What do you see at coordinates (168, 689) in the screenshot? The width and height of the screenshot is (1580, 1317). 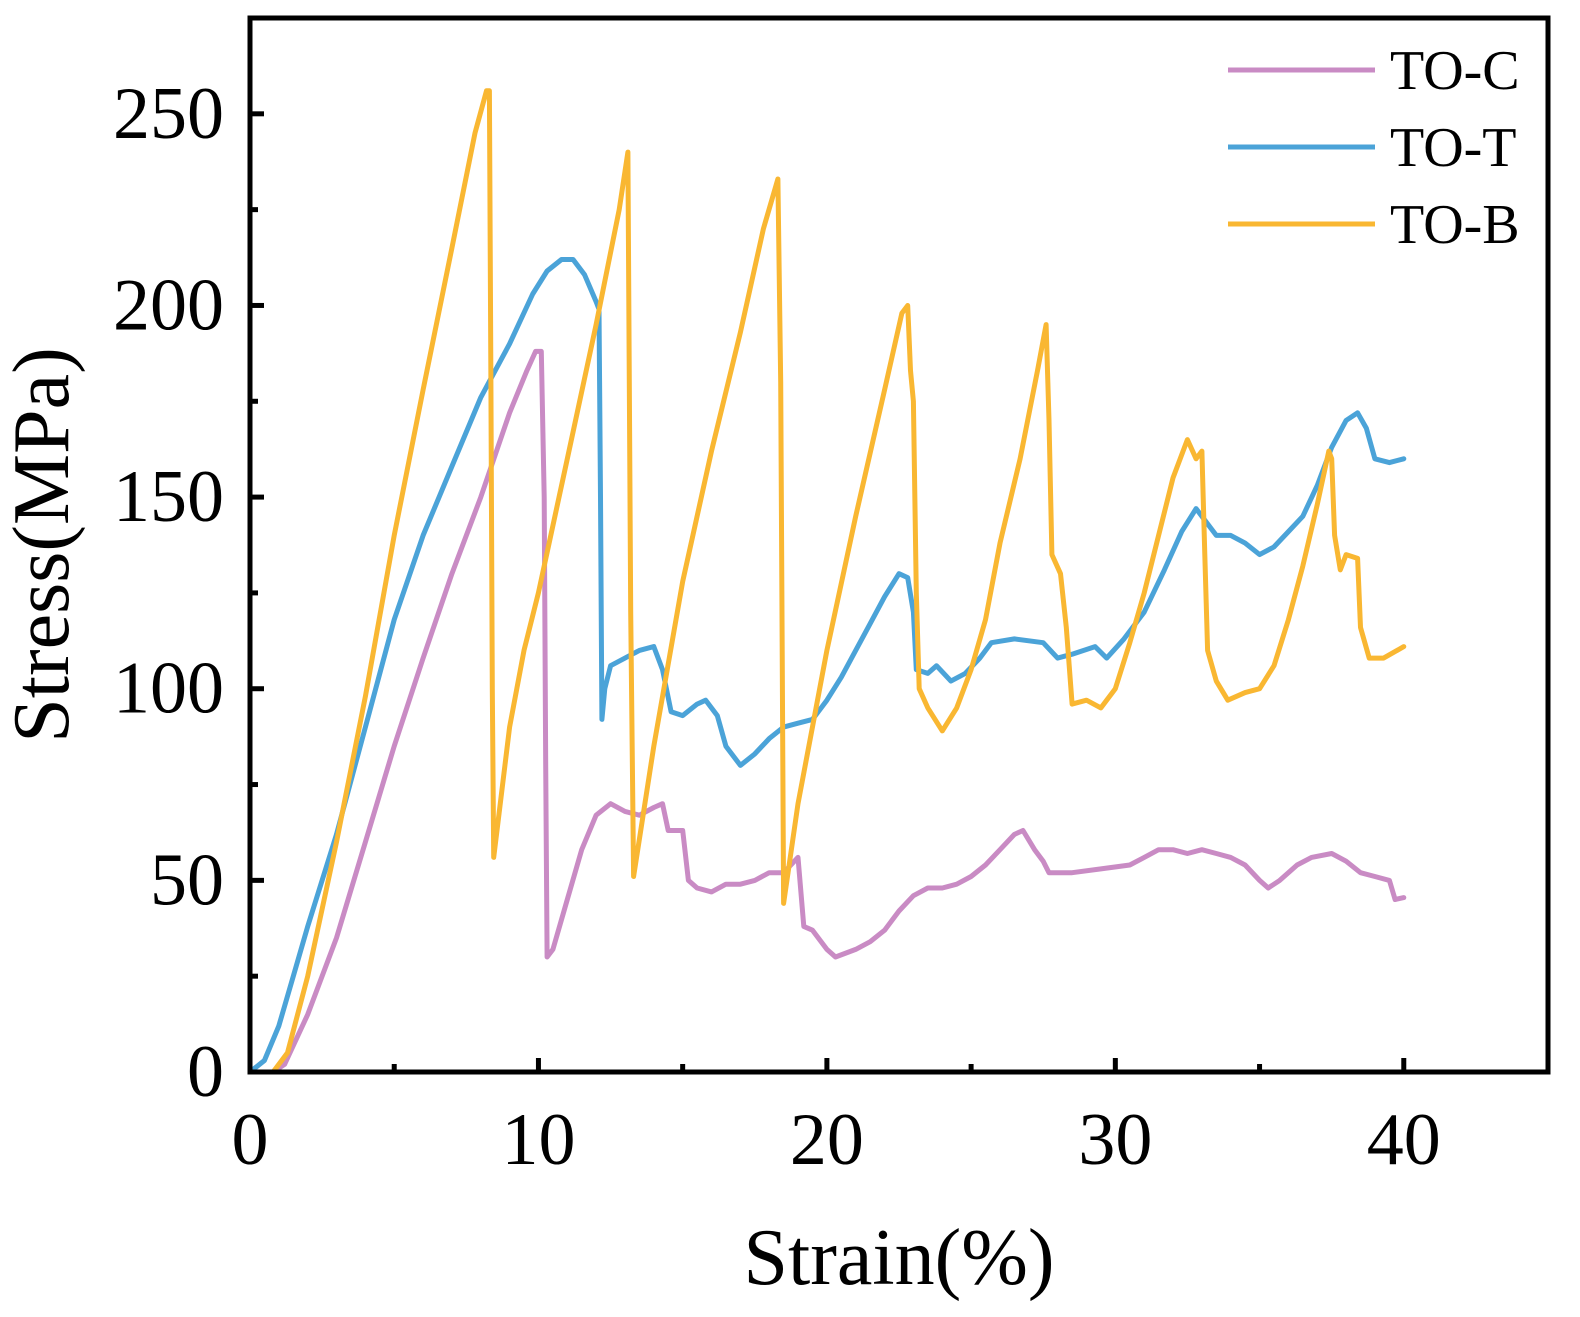 I see `y-tick-label: 100` at bounding box center [168, 689].